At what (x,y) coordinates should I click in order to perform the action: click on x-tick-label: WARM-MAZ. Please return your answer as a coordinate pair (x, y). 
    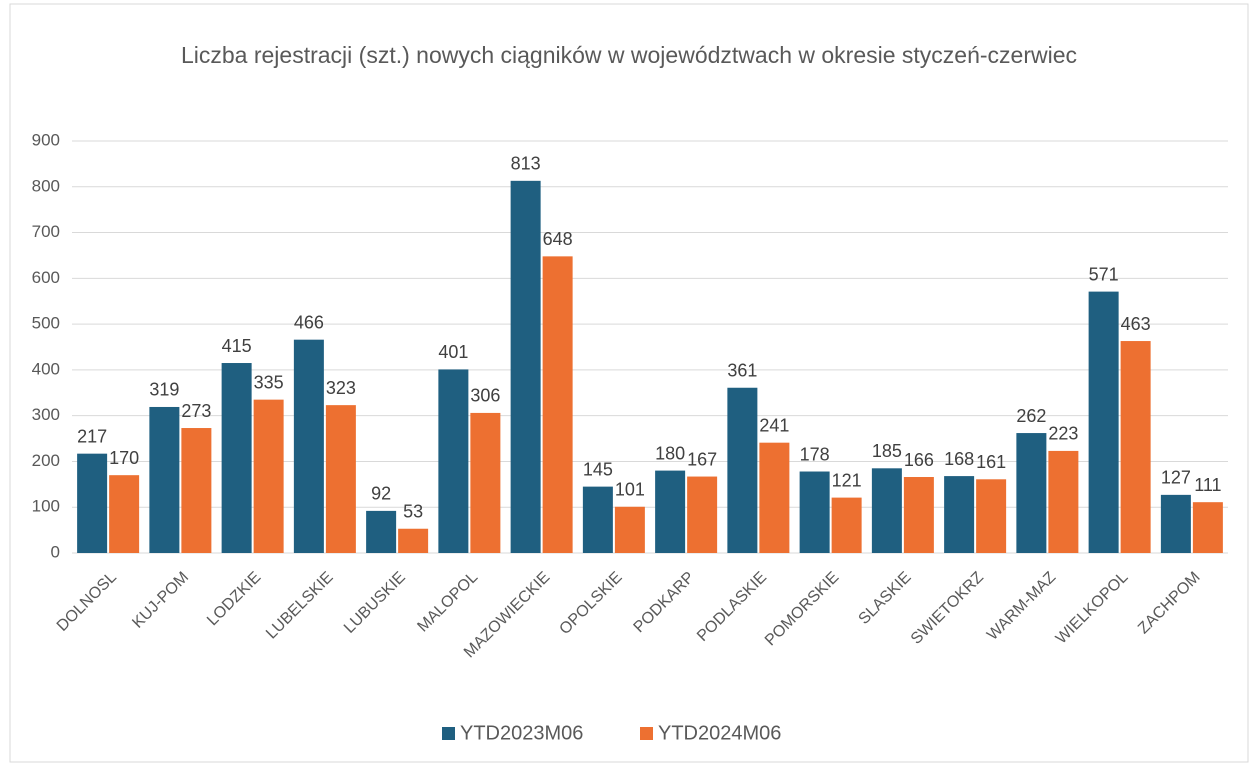
    Looking at the image, I should click on (1021, 606).